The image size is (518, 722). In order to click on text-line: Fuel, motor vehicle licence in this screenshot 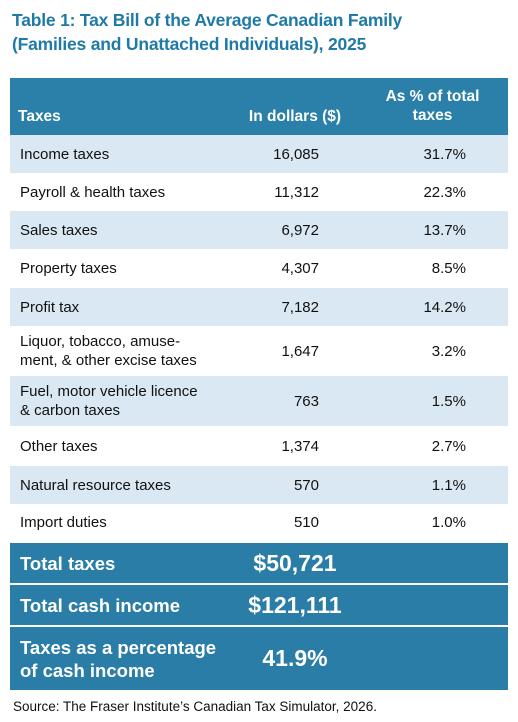, I will do `click(109, 391)`.